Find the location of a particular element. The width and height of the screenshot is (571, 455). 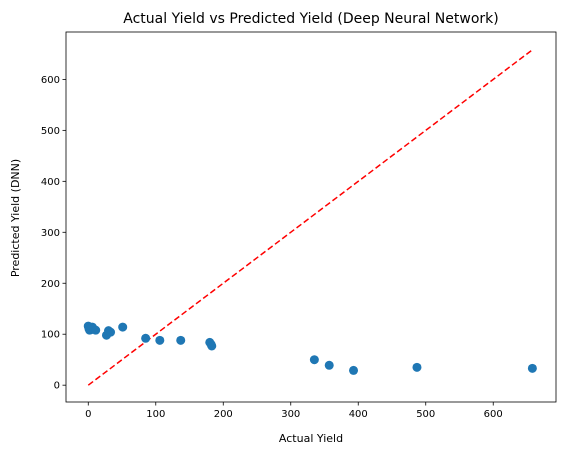

x-tick-label: 300 is located at coordinates (290, 414).